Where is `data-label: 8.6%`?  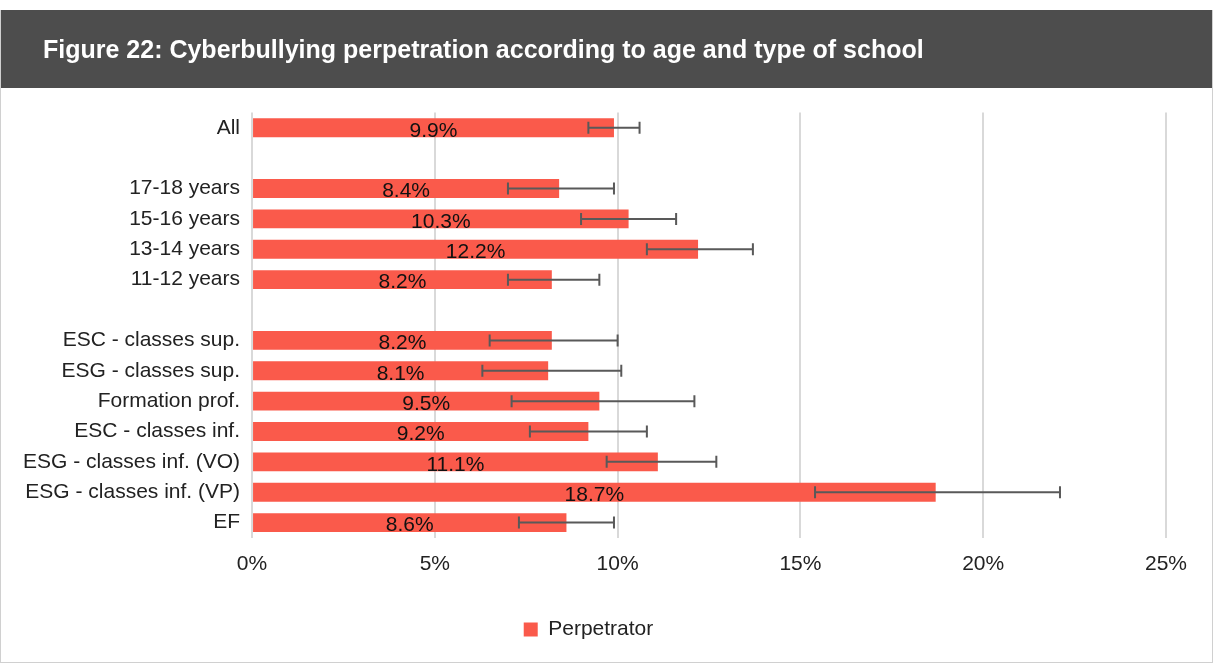 data-label: 8.6% is located at coordinates (409, 524).